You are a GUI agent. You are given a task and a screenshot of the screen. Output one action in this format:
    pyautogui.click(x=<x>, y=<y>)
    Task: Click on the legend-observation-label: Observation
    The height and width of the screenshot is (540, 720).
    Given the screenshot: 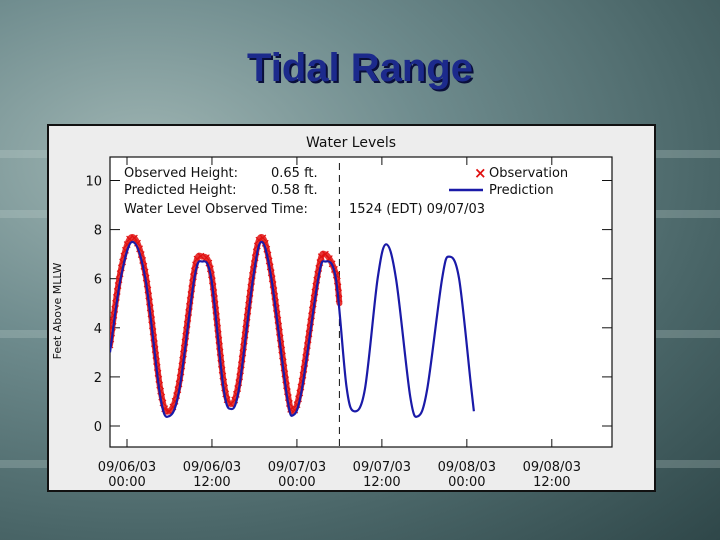 What is the action you would take?
    pyautogui.click(x=528, y=173)
    